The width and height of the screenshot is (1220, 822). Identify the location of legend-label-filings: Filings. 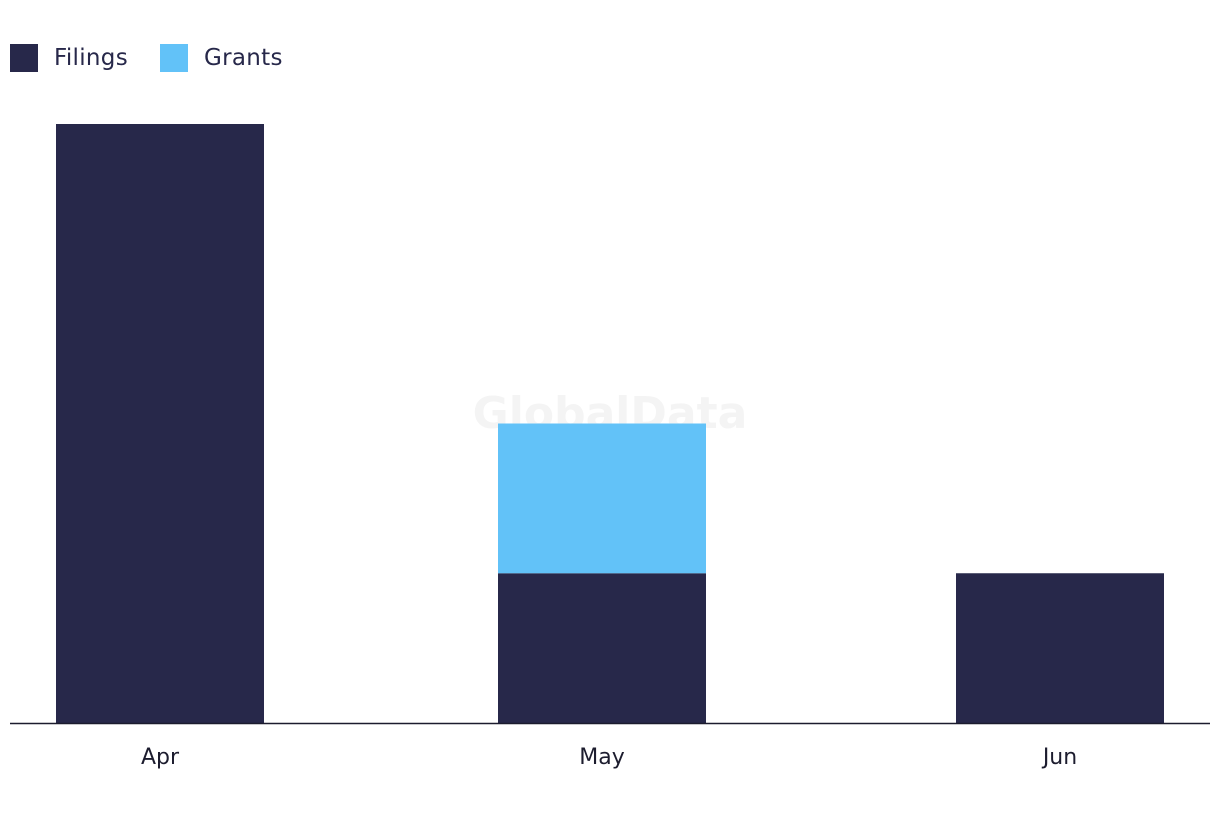
(91, 58).